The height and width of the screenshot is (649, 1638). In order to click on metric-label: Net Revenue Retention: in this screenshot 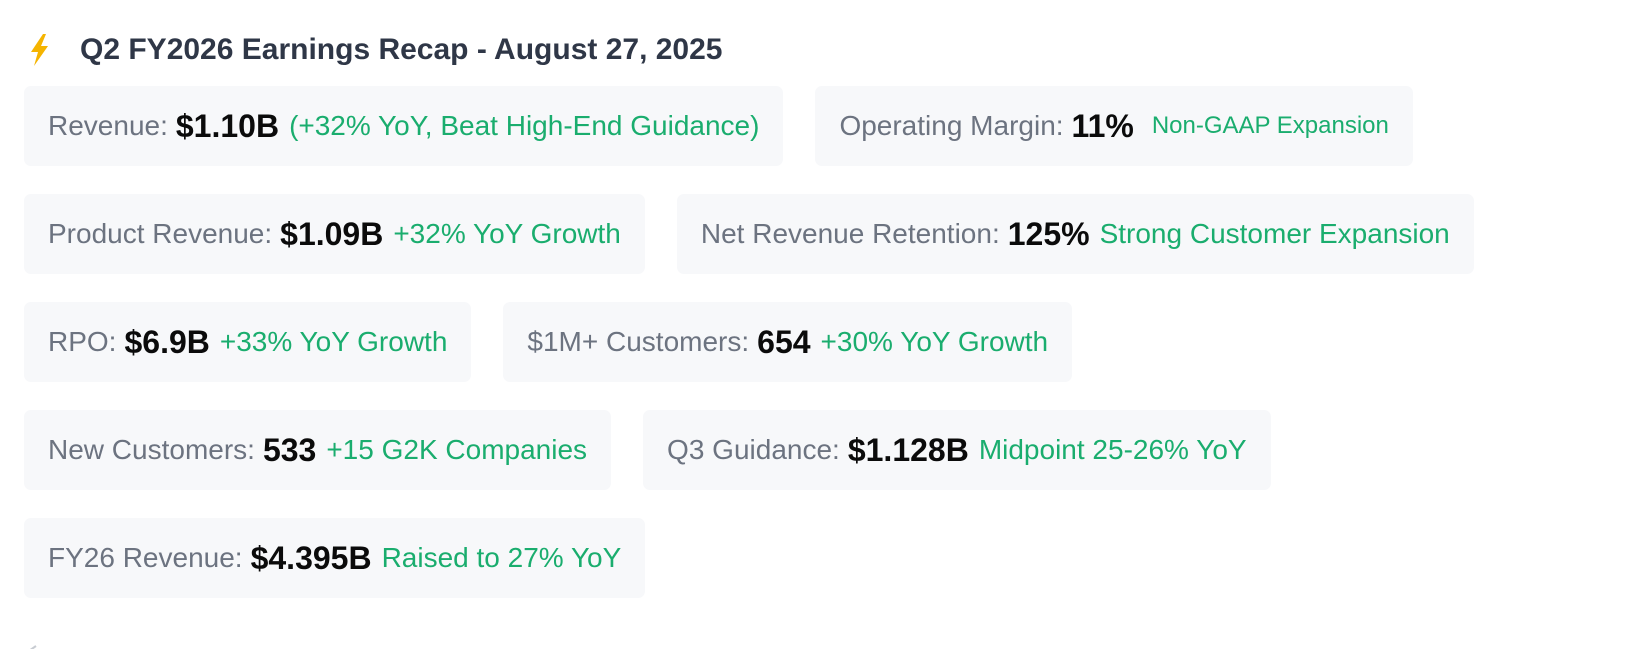, I will do `click(850, 233)`.